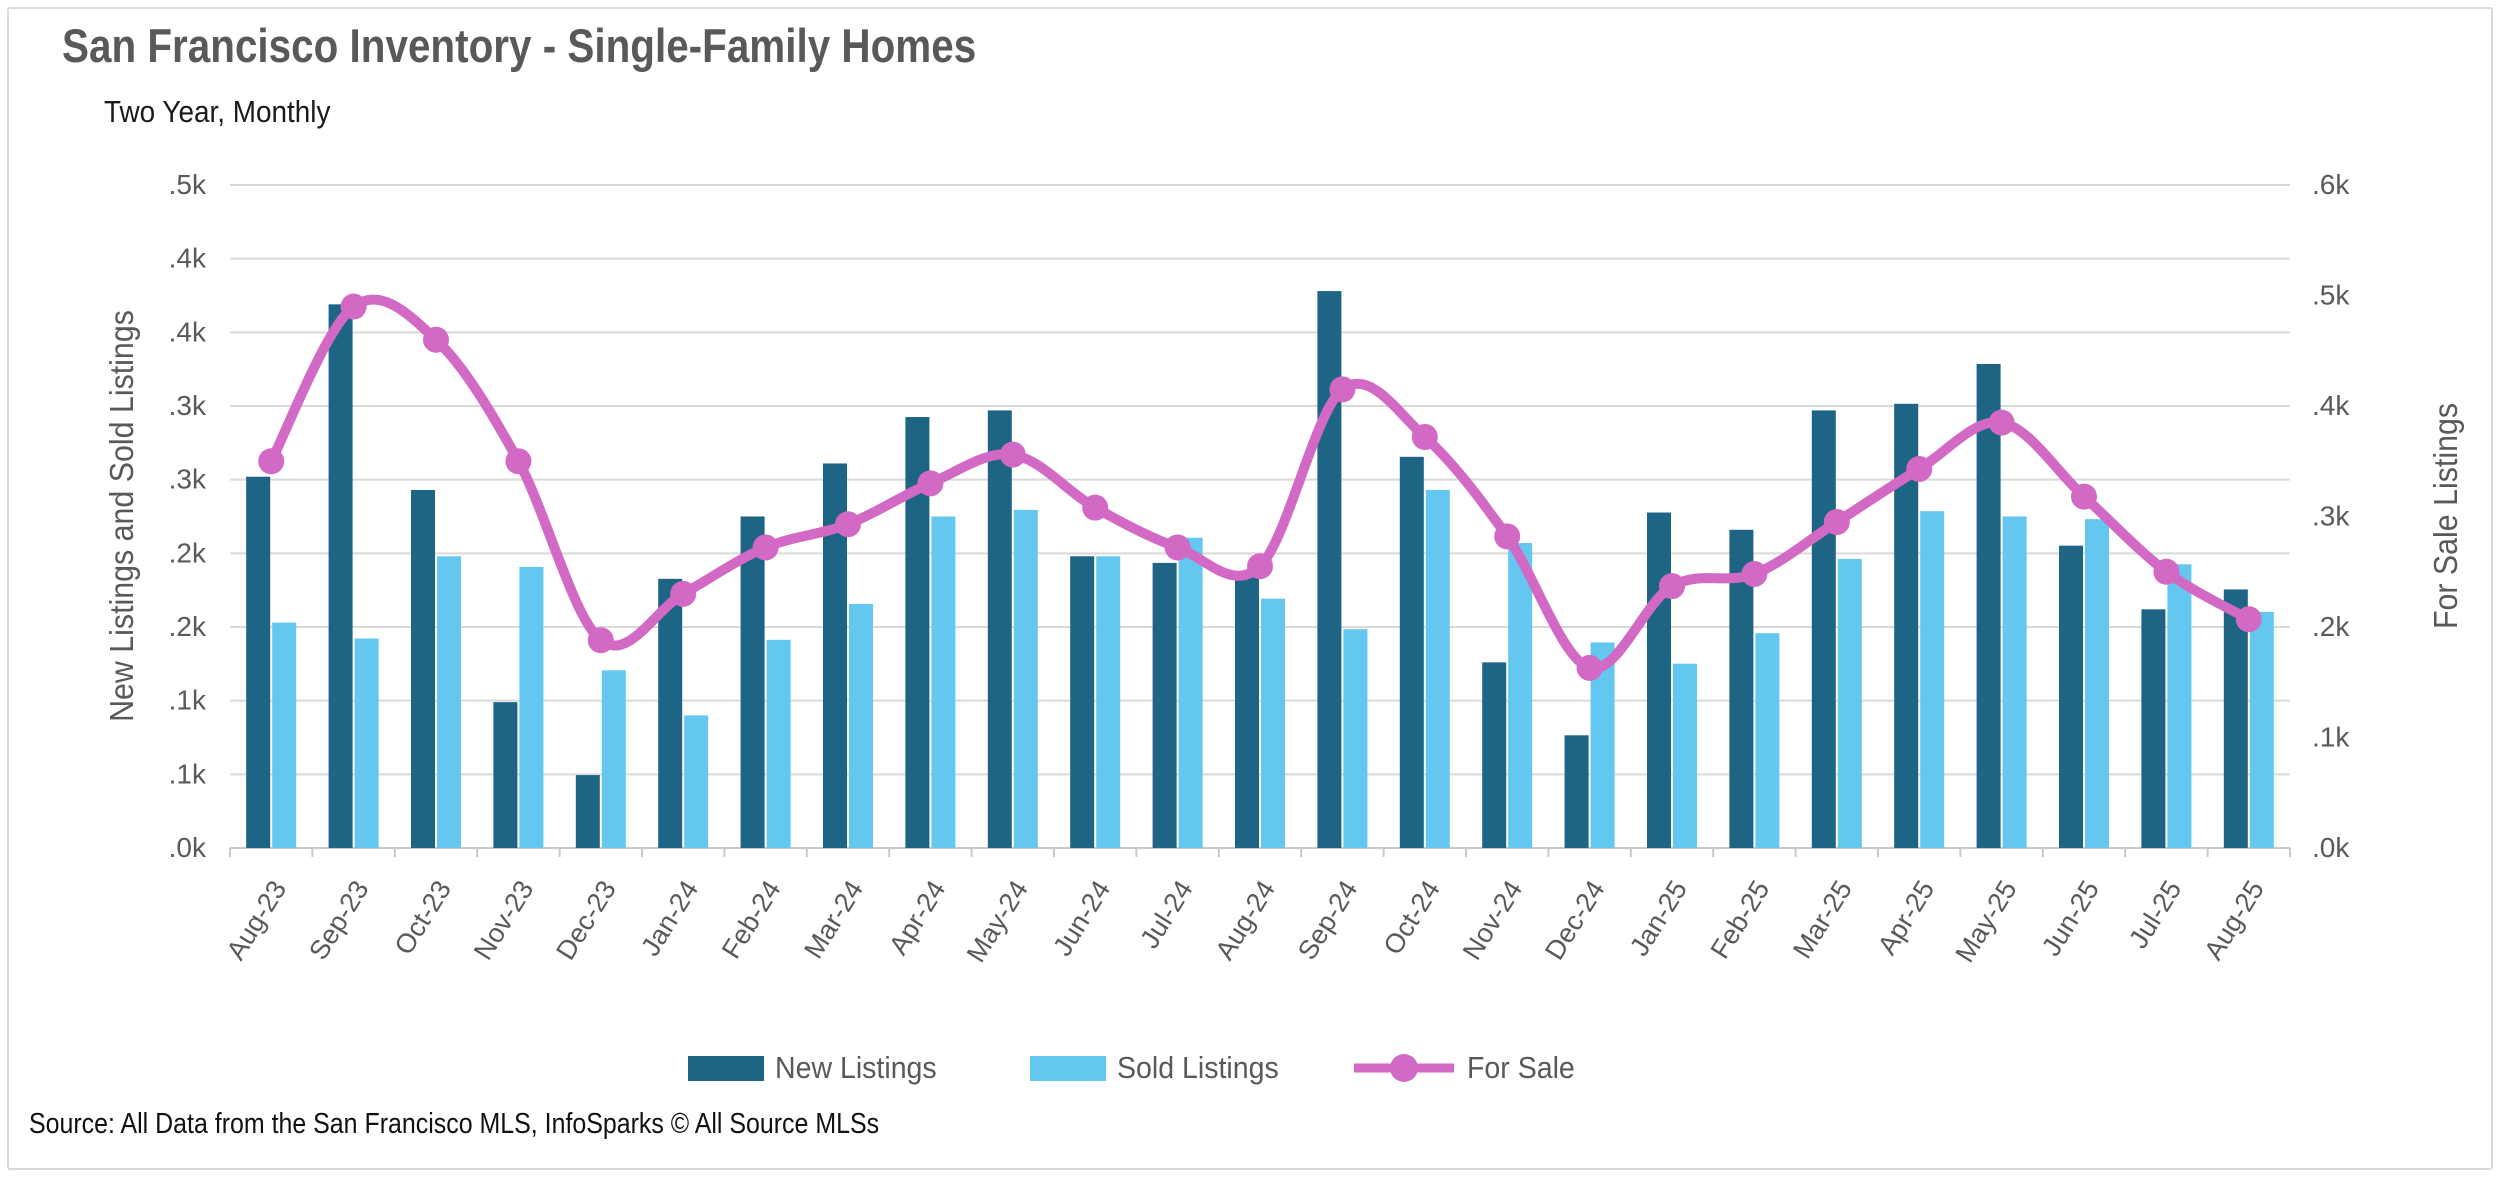  I want to click on left-axis-tick-label: .1k, so click(188, 773).